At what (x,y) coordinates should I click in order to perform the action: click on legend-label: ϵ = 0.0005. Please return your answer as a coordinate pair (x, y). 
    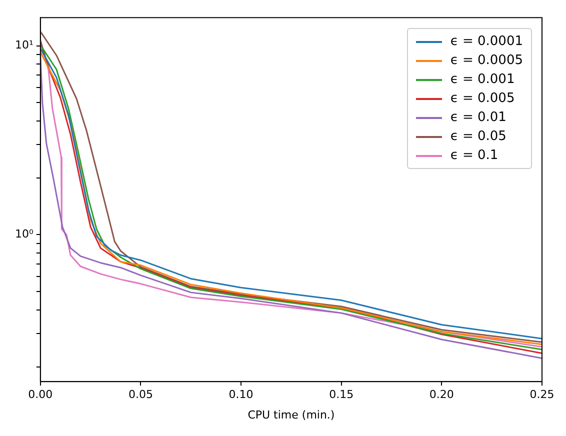
    Looking at the image, I should click on (486, 60).